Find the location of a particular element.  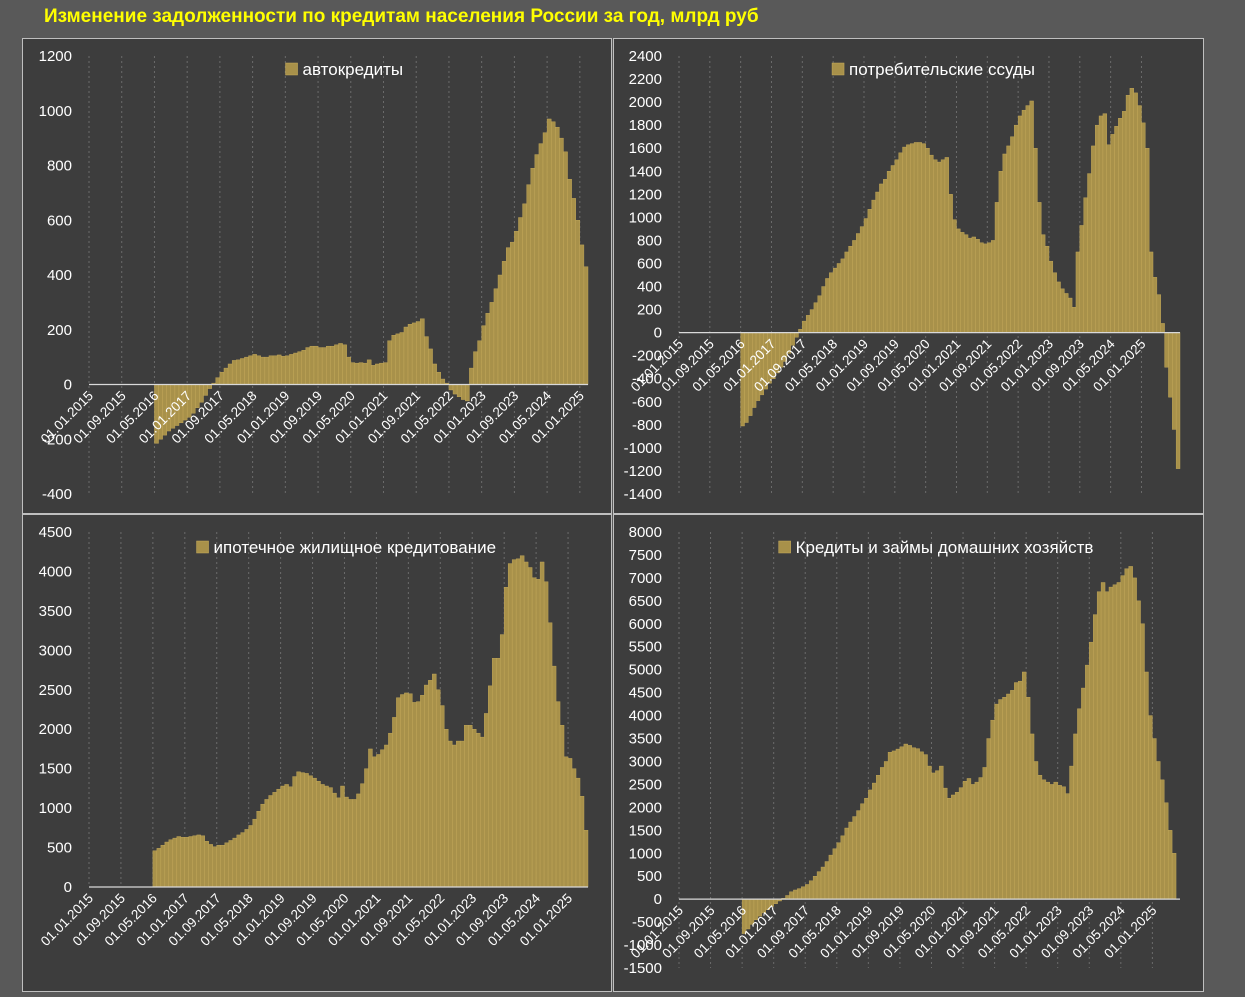

y-tick-label: 5000 is located at coordinates (645, 670).